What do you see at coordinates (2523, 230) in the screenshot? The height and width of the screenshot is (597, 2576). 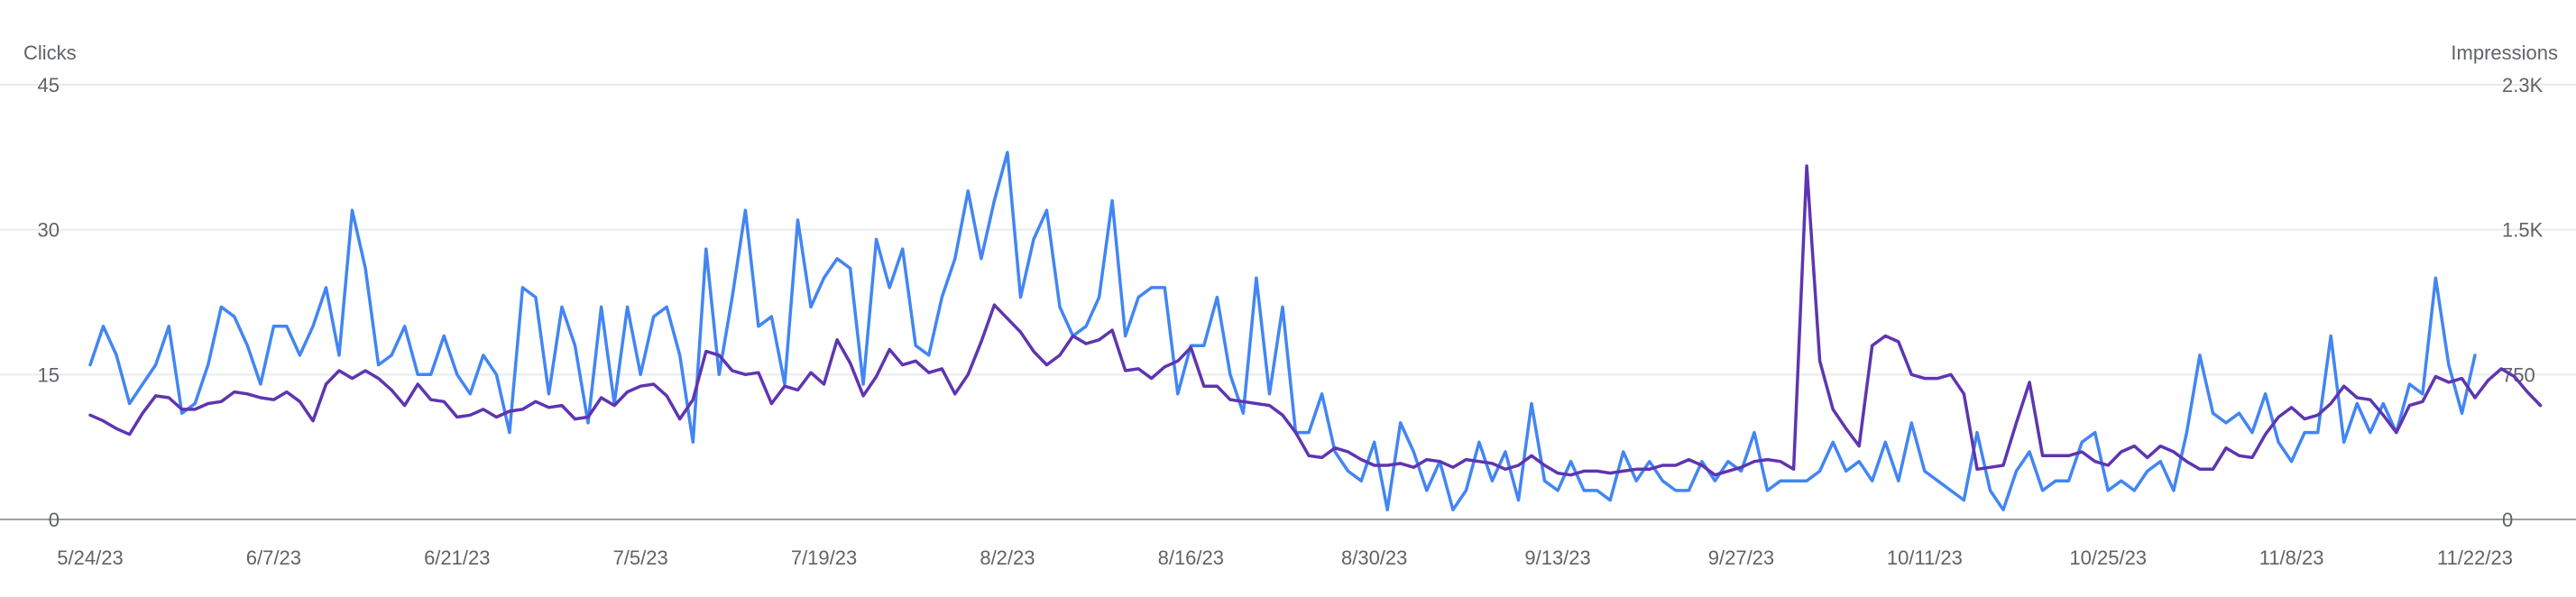 I see `right-tick-label: 1.5K` at bounding box center [2523, 230].